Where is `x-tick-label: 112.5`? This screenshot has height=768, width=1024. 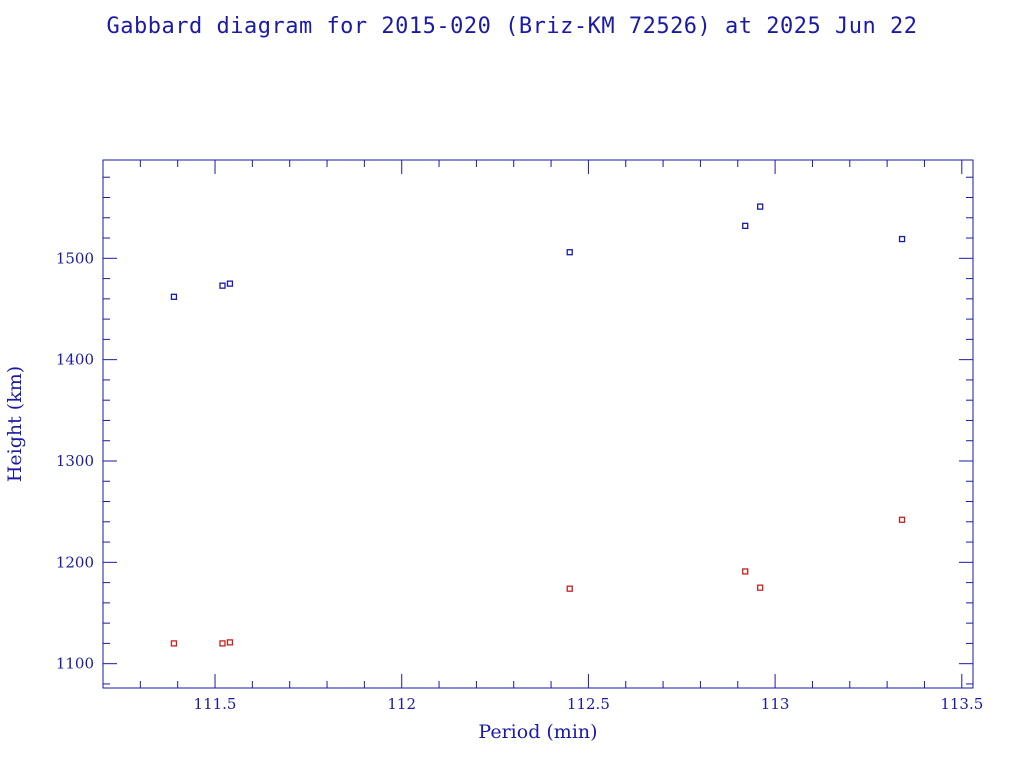
x-tick-label: 112.5 is located at coordinates (588, 704).